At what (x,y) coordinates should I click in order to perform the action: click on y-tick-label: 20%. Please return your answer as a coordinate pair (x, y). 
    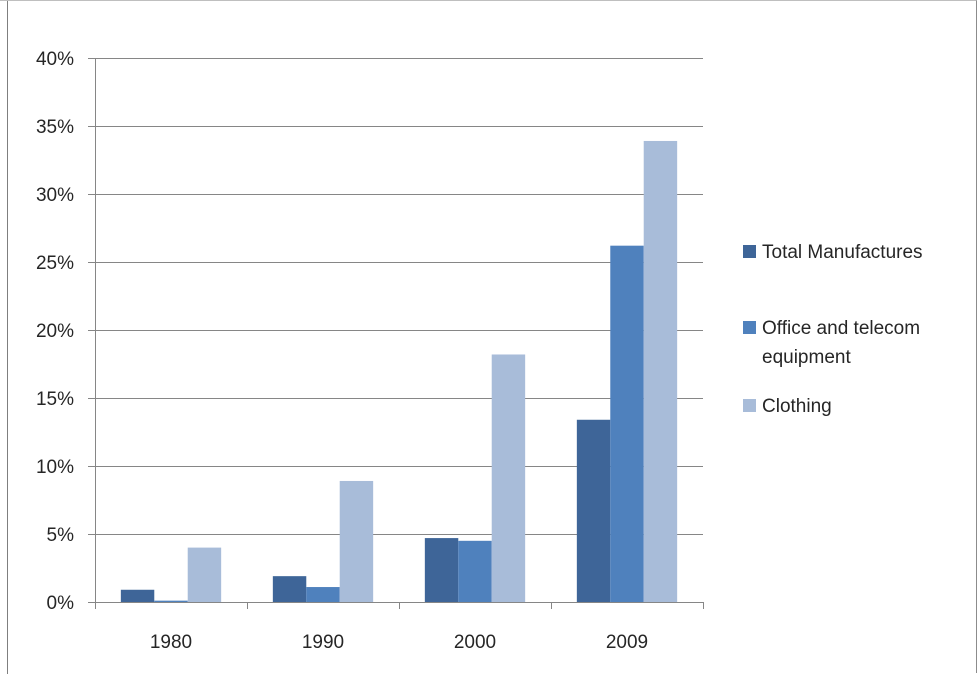
    Looking at the image, I should click on (55, 331).